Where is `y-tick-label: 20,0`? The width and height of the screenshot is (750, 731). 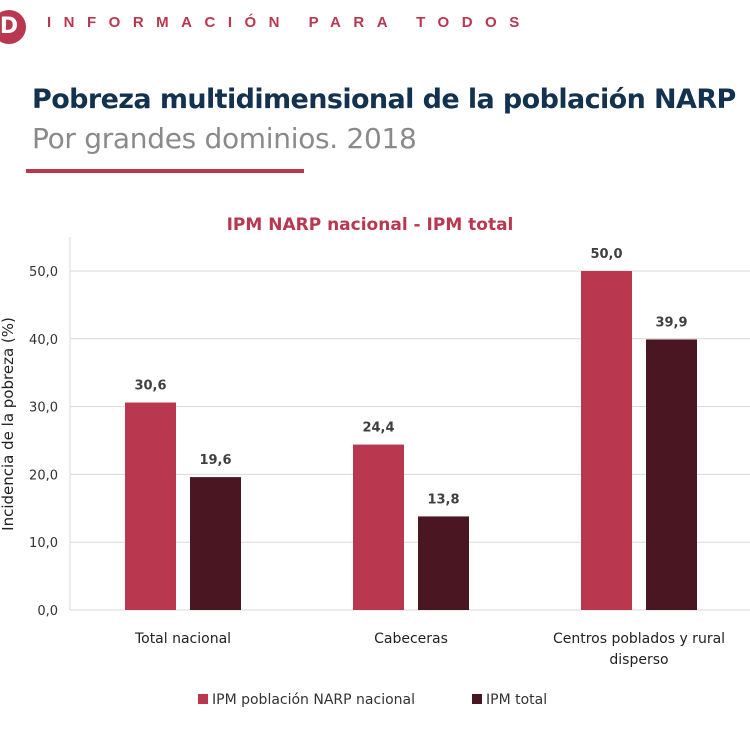 y-tick-label: 20,0 is located at coordinates (43, 475).